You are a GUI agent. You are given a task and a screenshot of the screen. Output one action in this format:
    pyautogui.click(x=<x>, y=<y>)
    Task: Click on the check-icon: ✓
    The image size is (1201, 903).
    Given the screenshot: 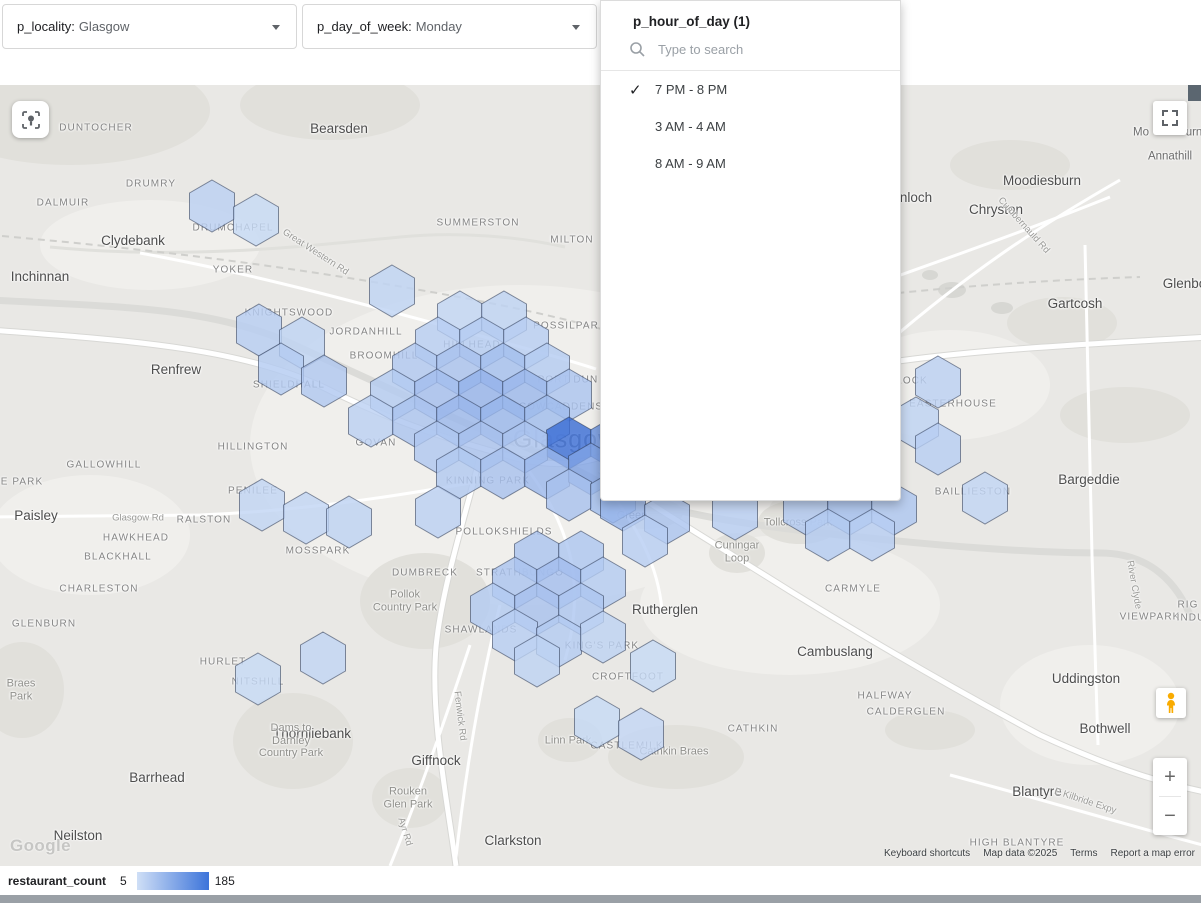 What is the action you would take?
    pyautogui.click(x=635, y=90)
    